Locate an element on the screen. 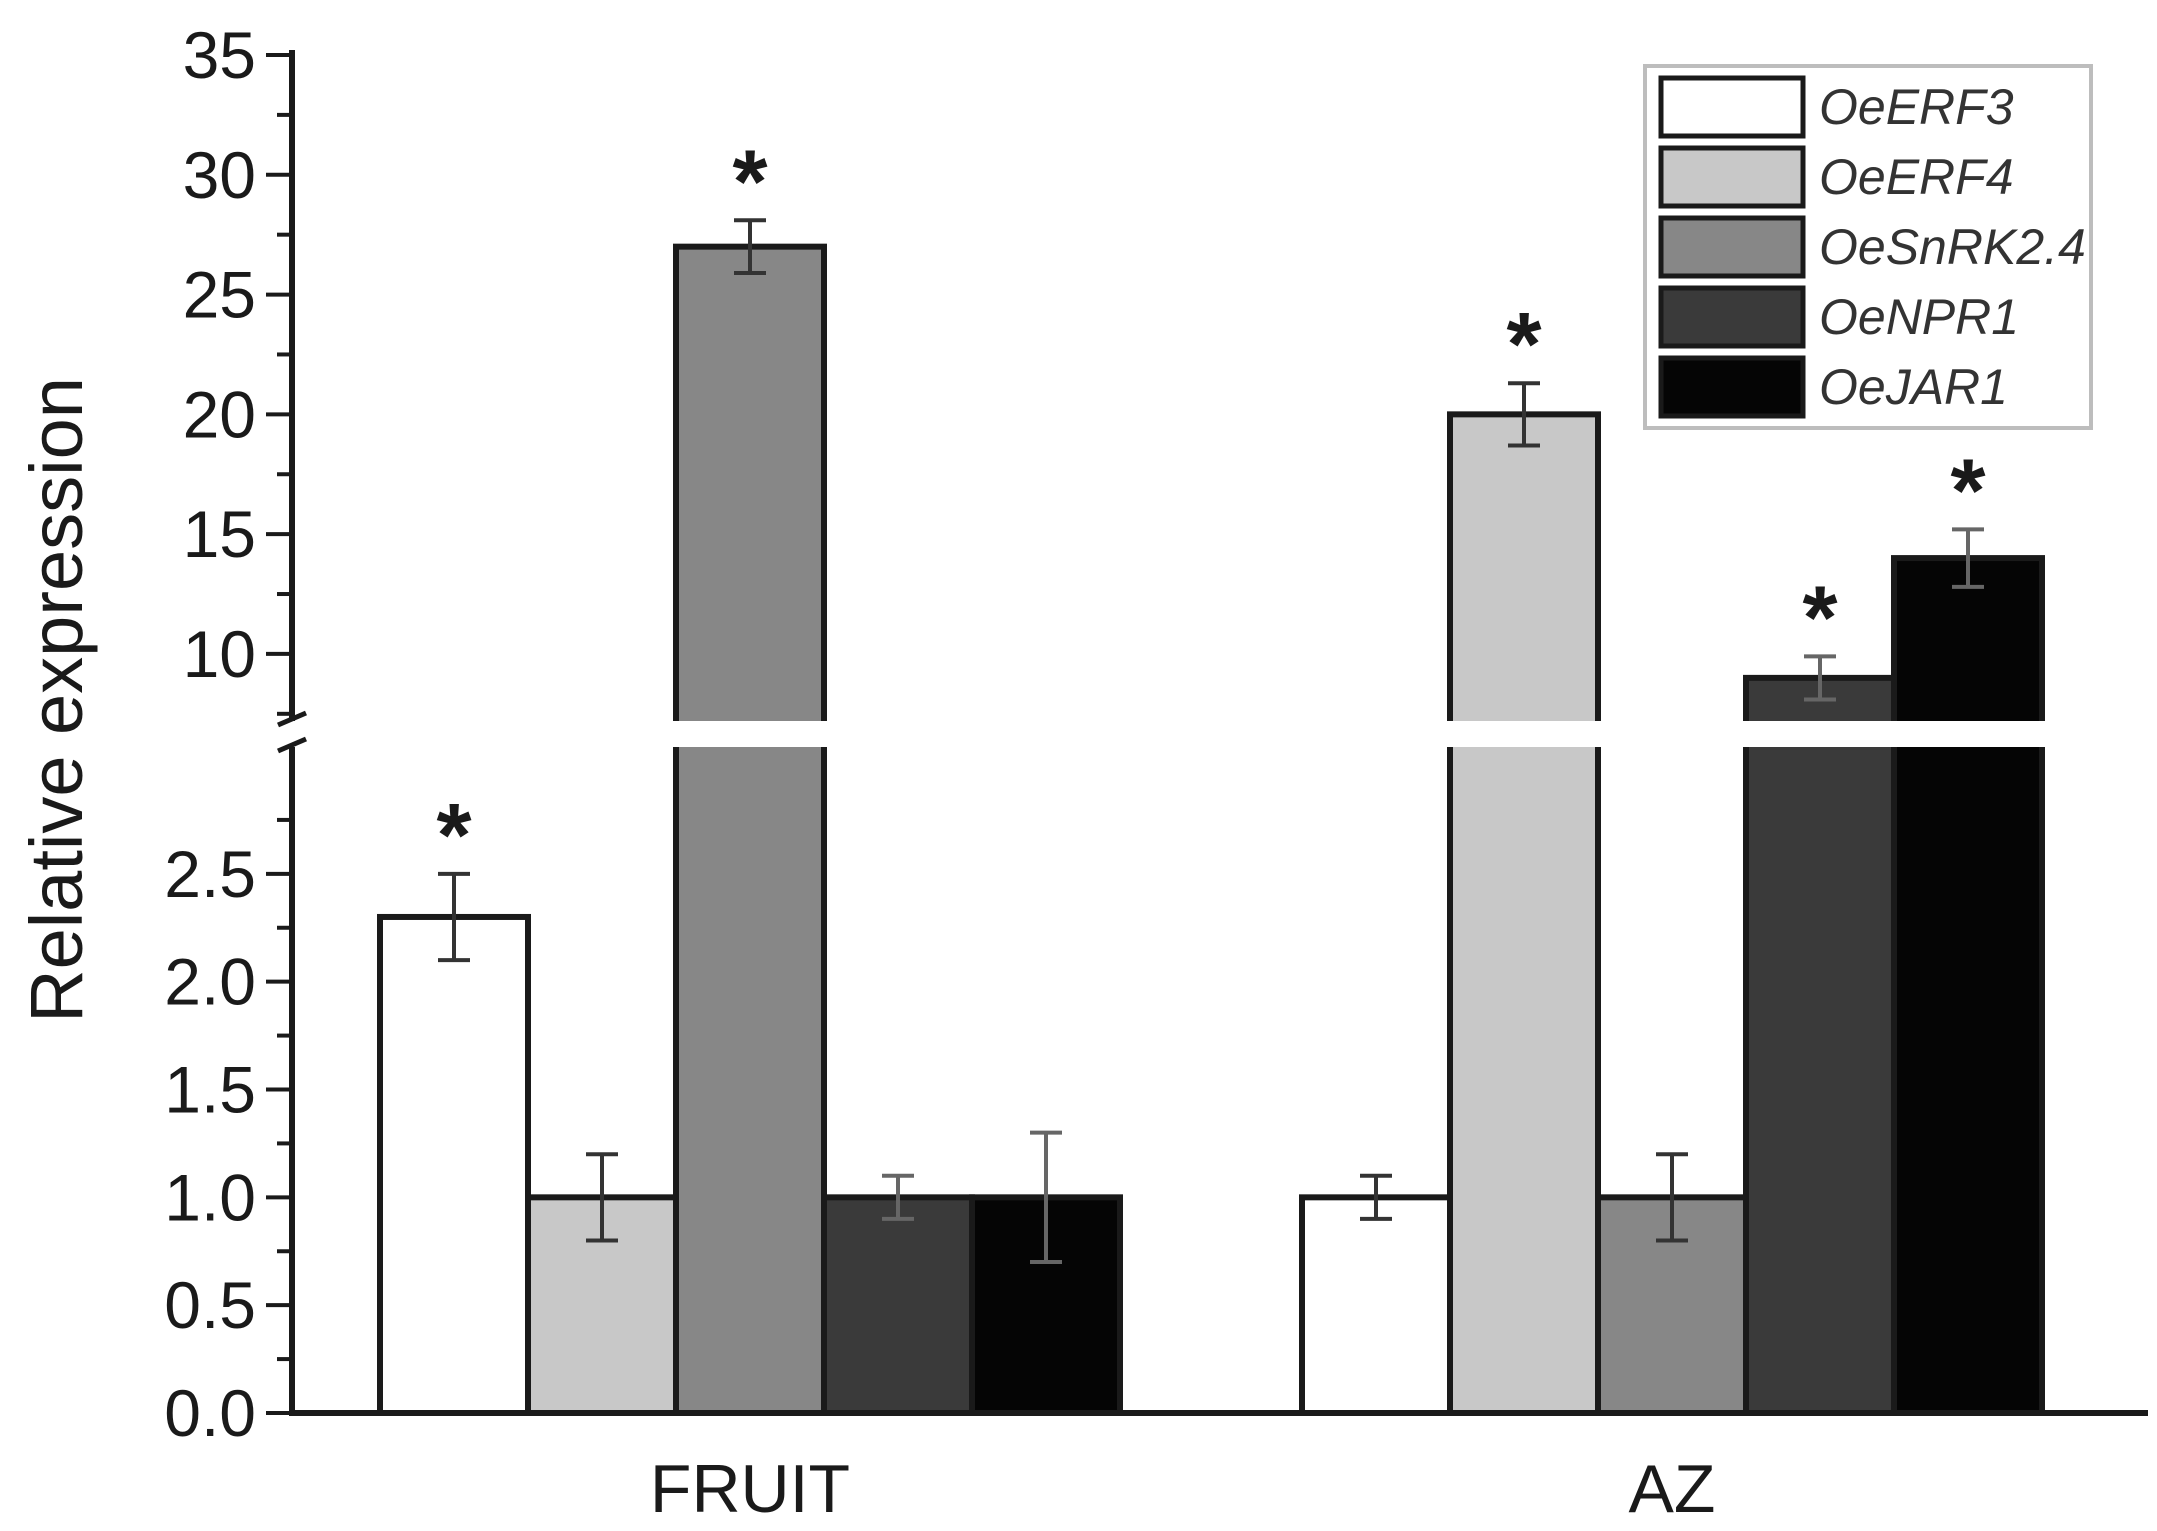 The width and height of the screenshot is (2157, 1531). y-tick-label: 2.0 is located at coordinates (210, 982).